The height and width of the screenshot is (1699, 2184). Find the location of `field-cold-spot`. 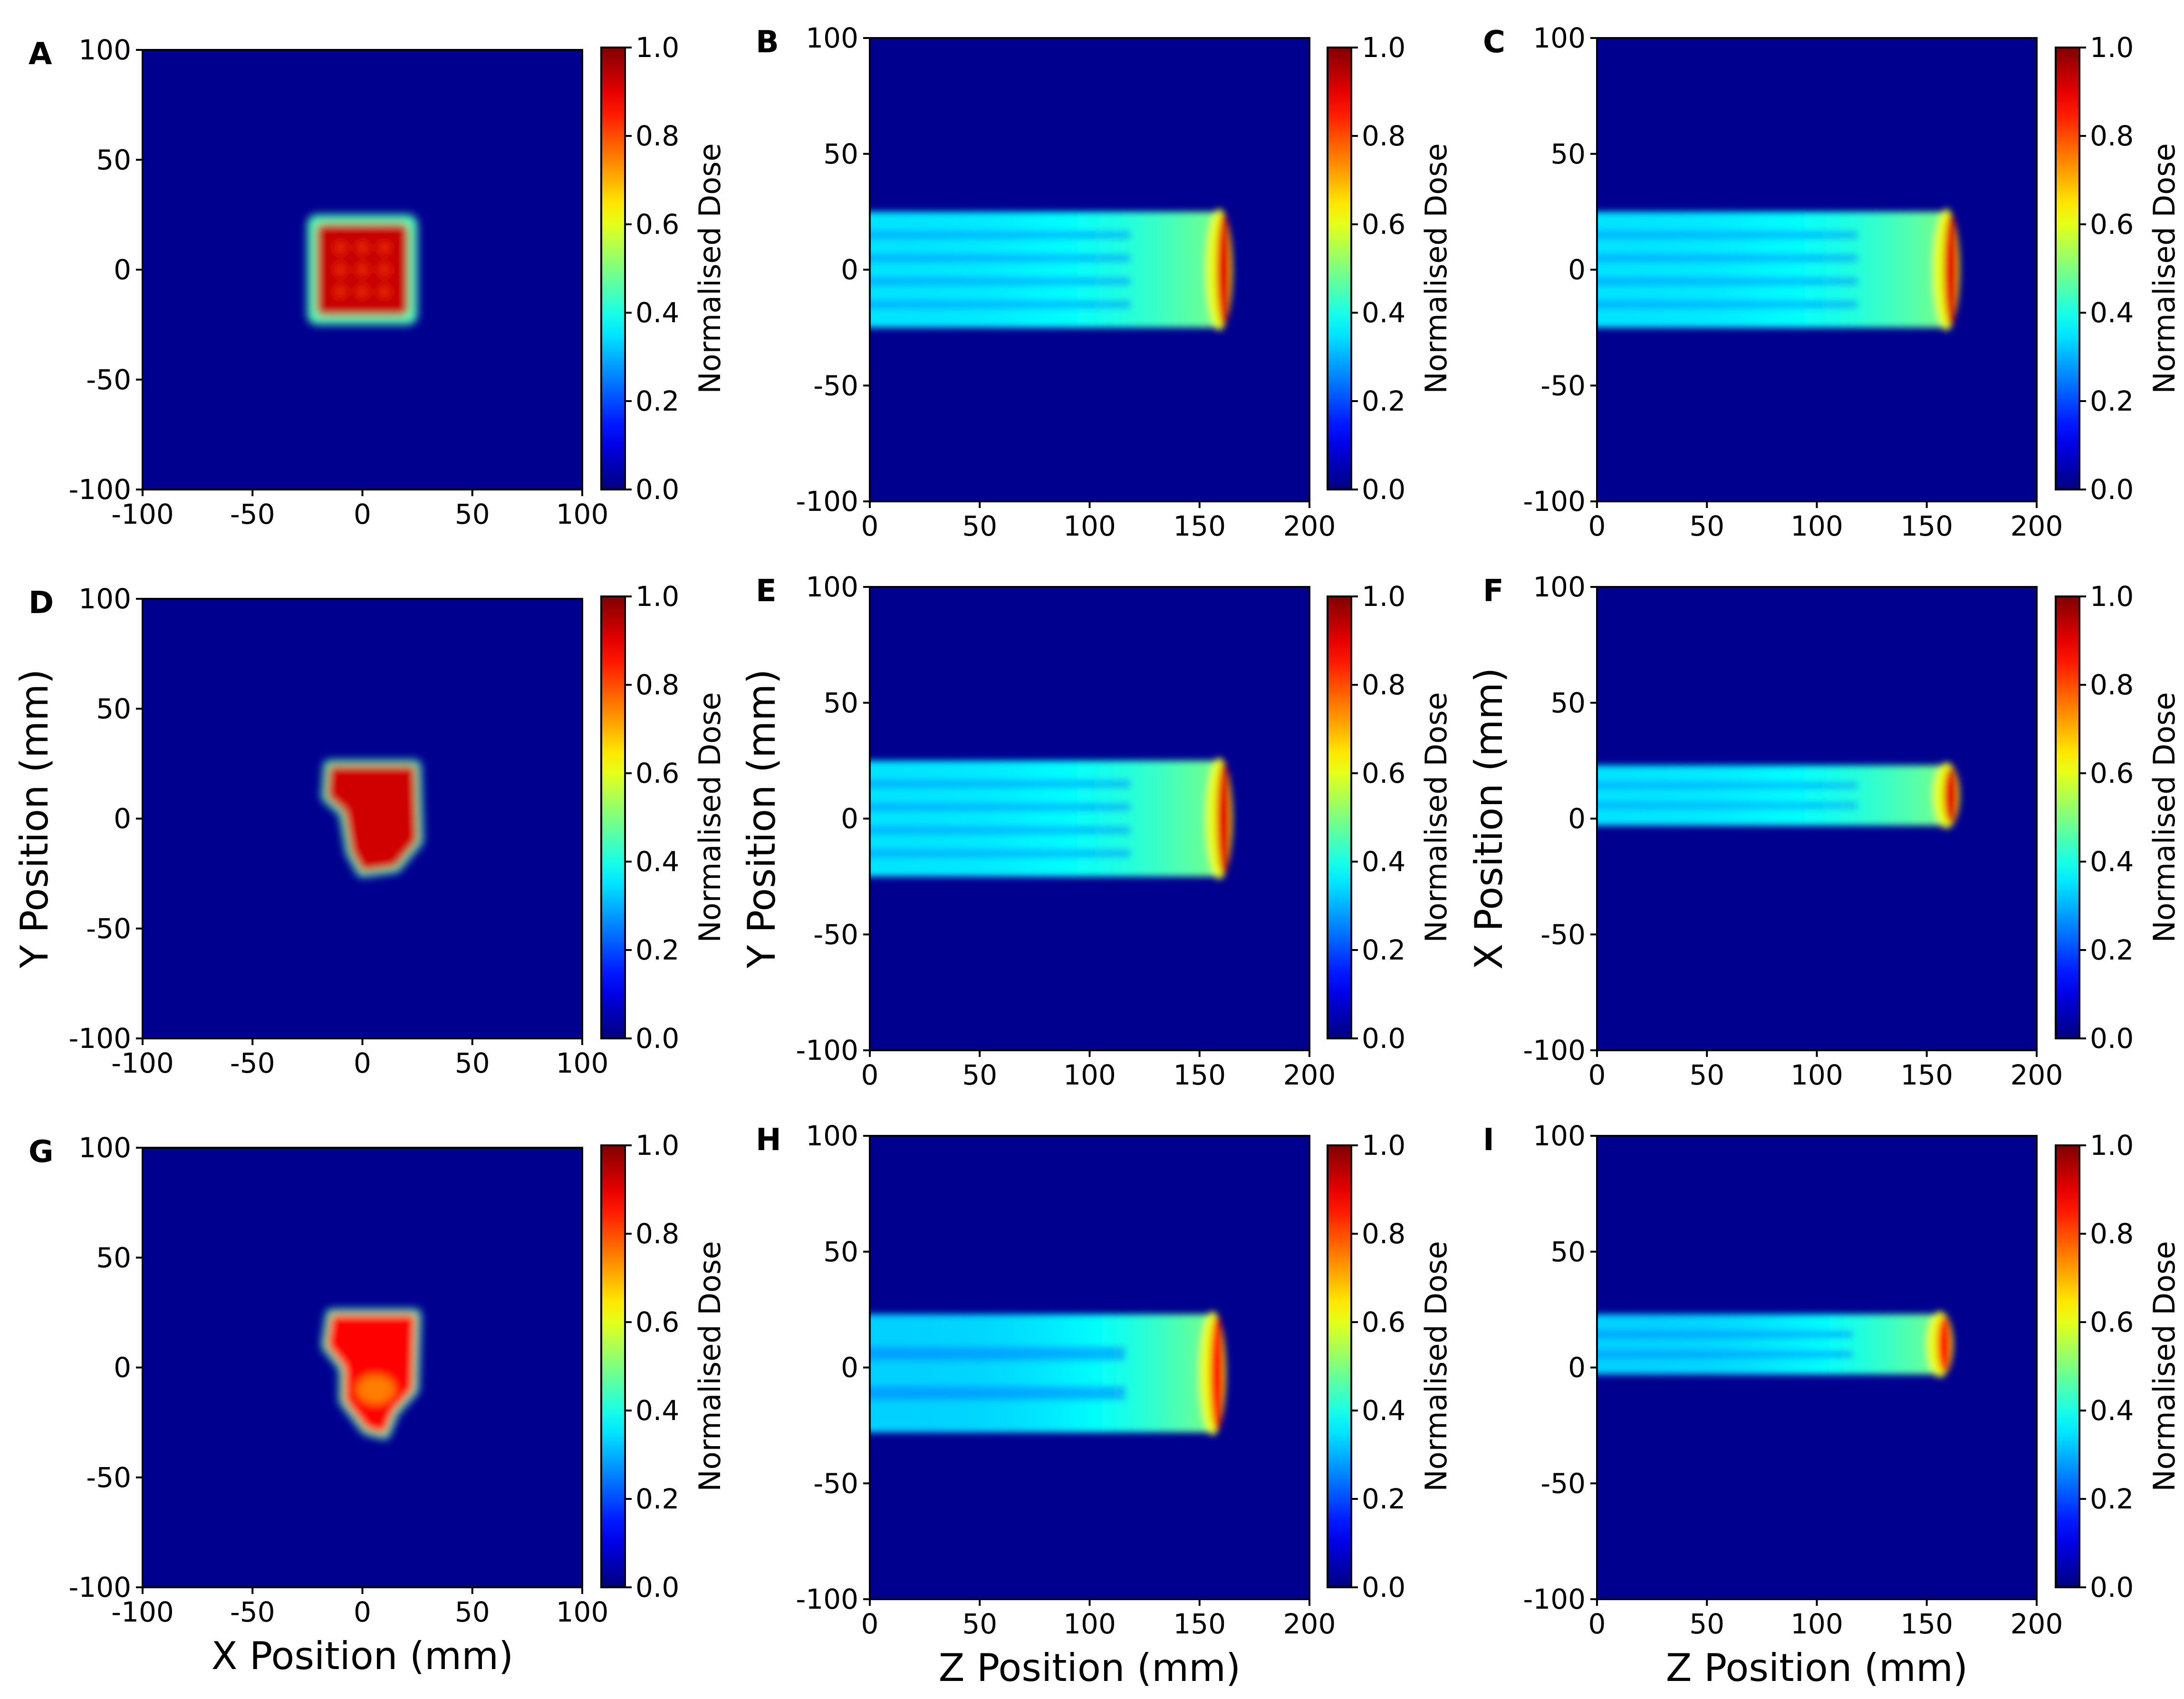

field-cold-spot is located at coordinates (375, 1389).